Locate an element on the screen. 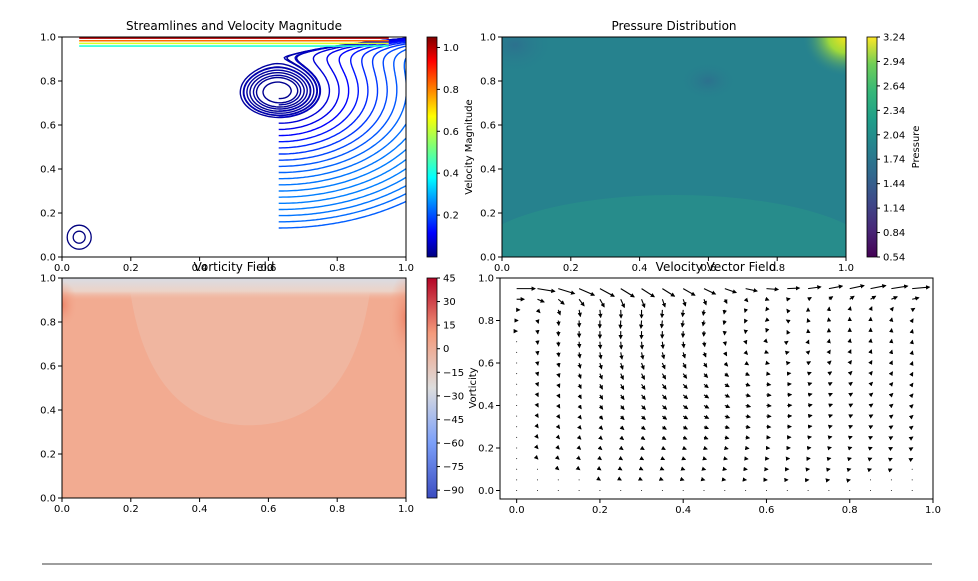  pressure-colorbar-tick-label: 2.94 is located at coordinates (894, 62).